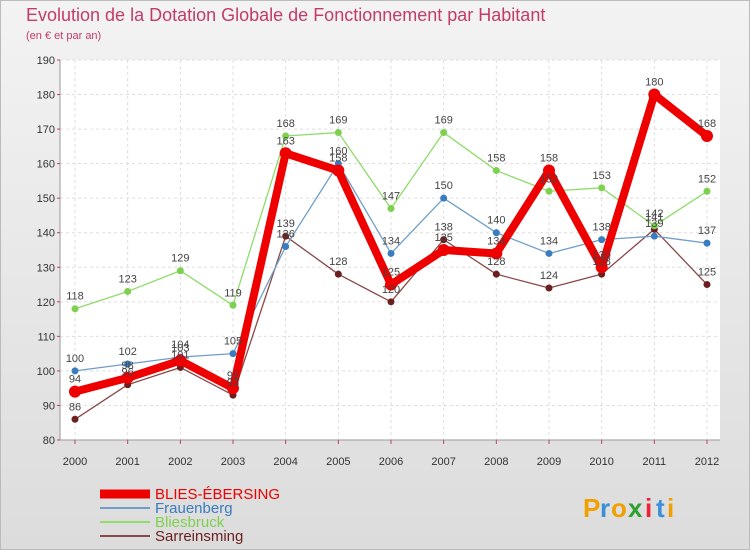 The height and width of the screenshot is (550, 750). Describe the element at coordinates (49, 441) in the screenshot. I see `y-tick-label: 80` at that location.